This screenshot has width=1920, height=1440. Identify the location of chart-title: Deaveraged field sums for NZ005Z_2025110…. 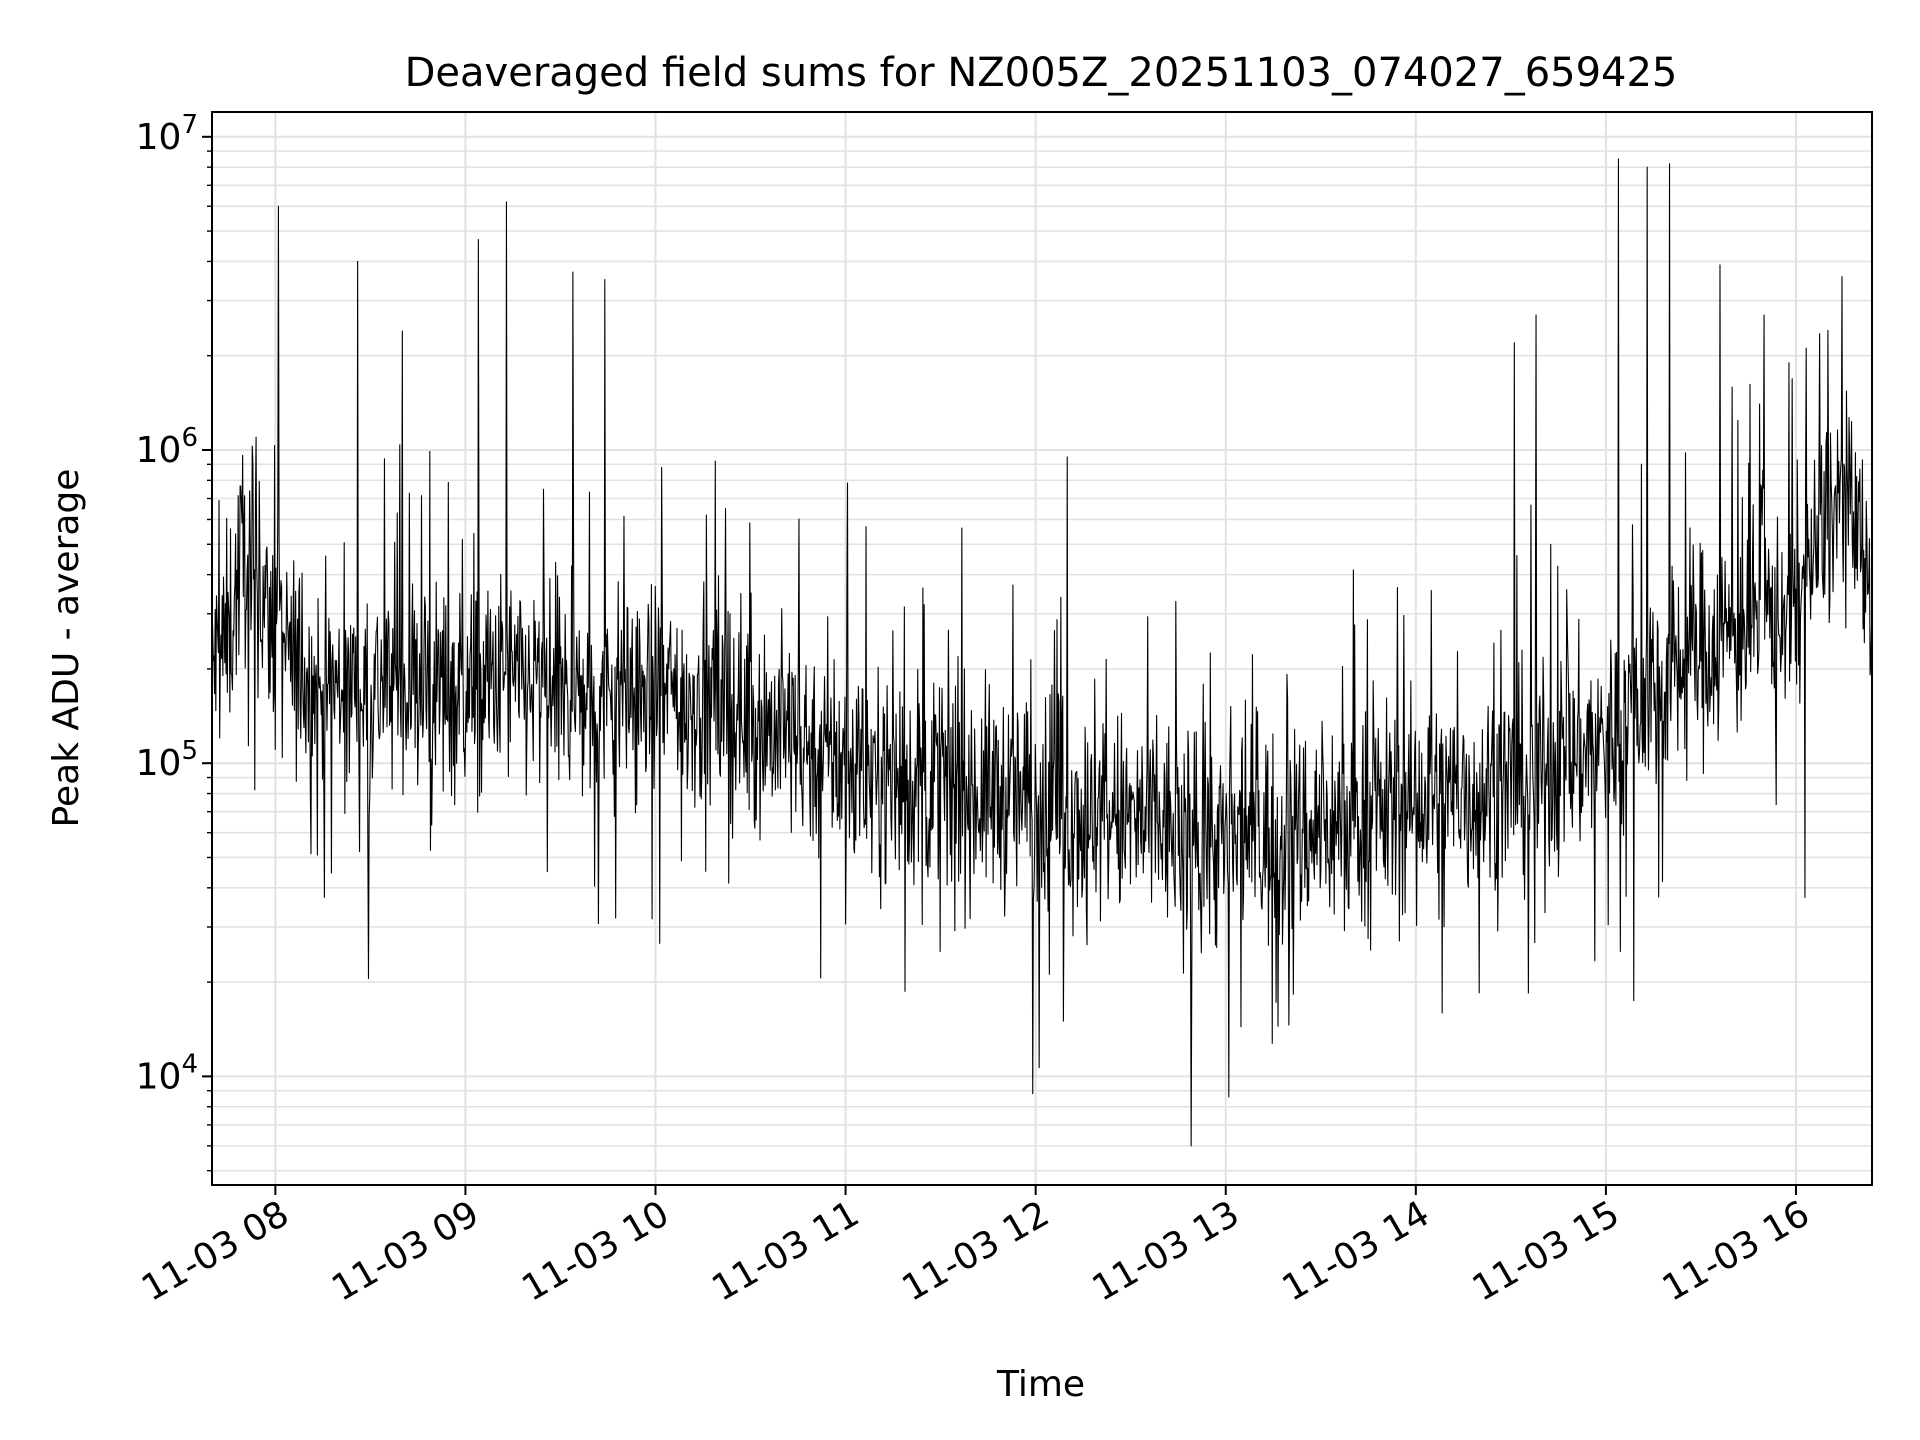
(1041, 73).